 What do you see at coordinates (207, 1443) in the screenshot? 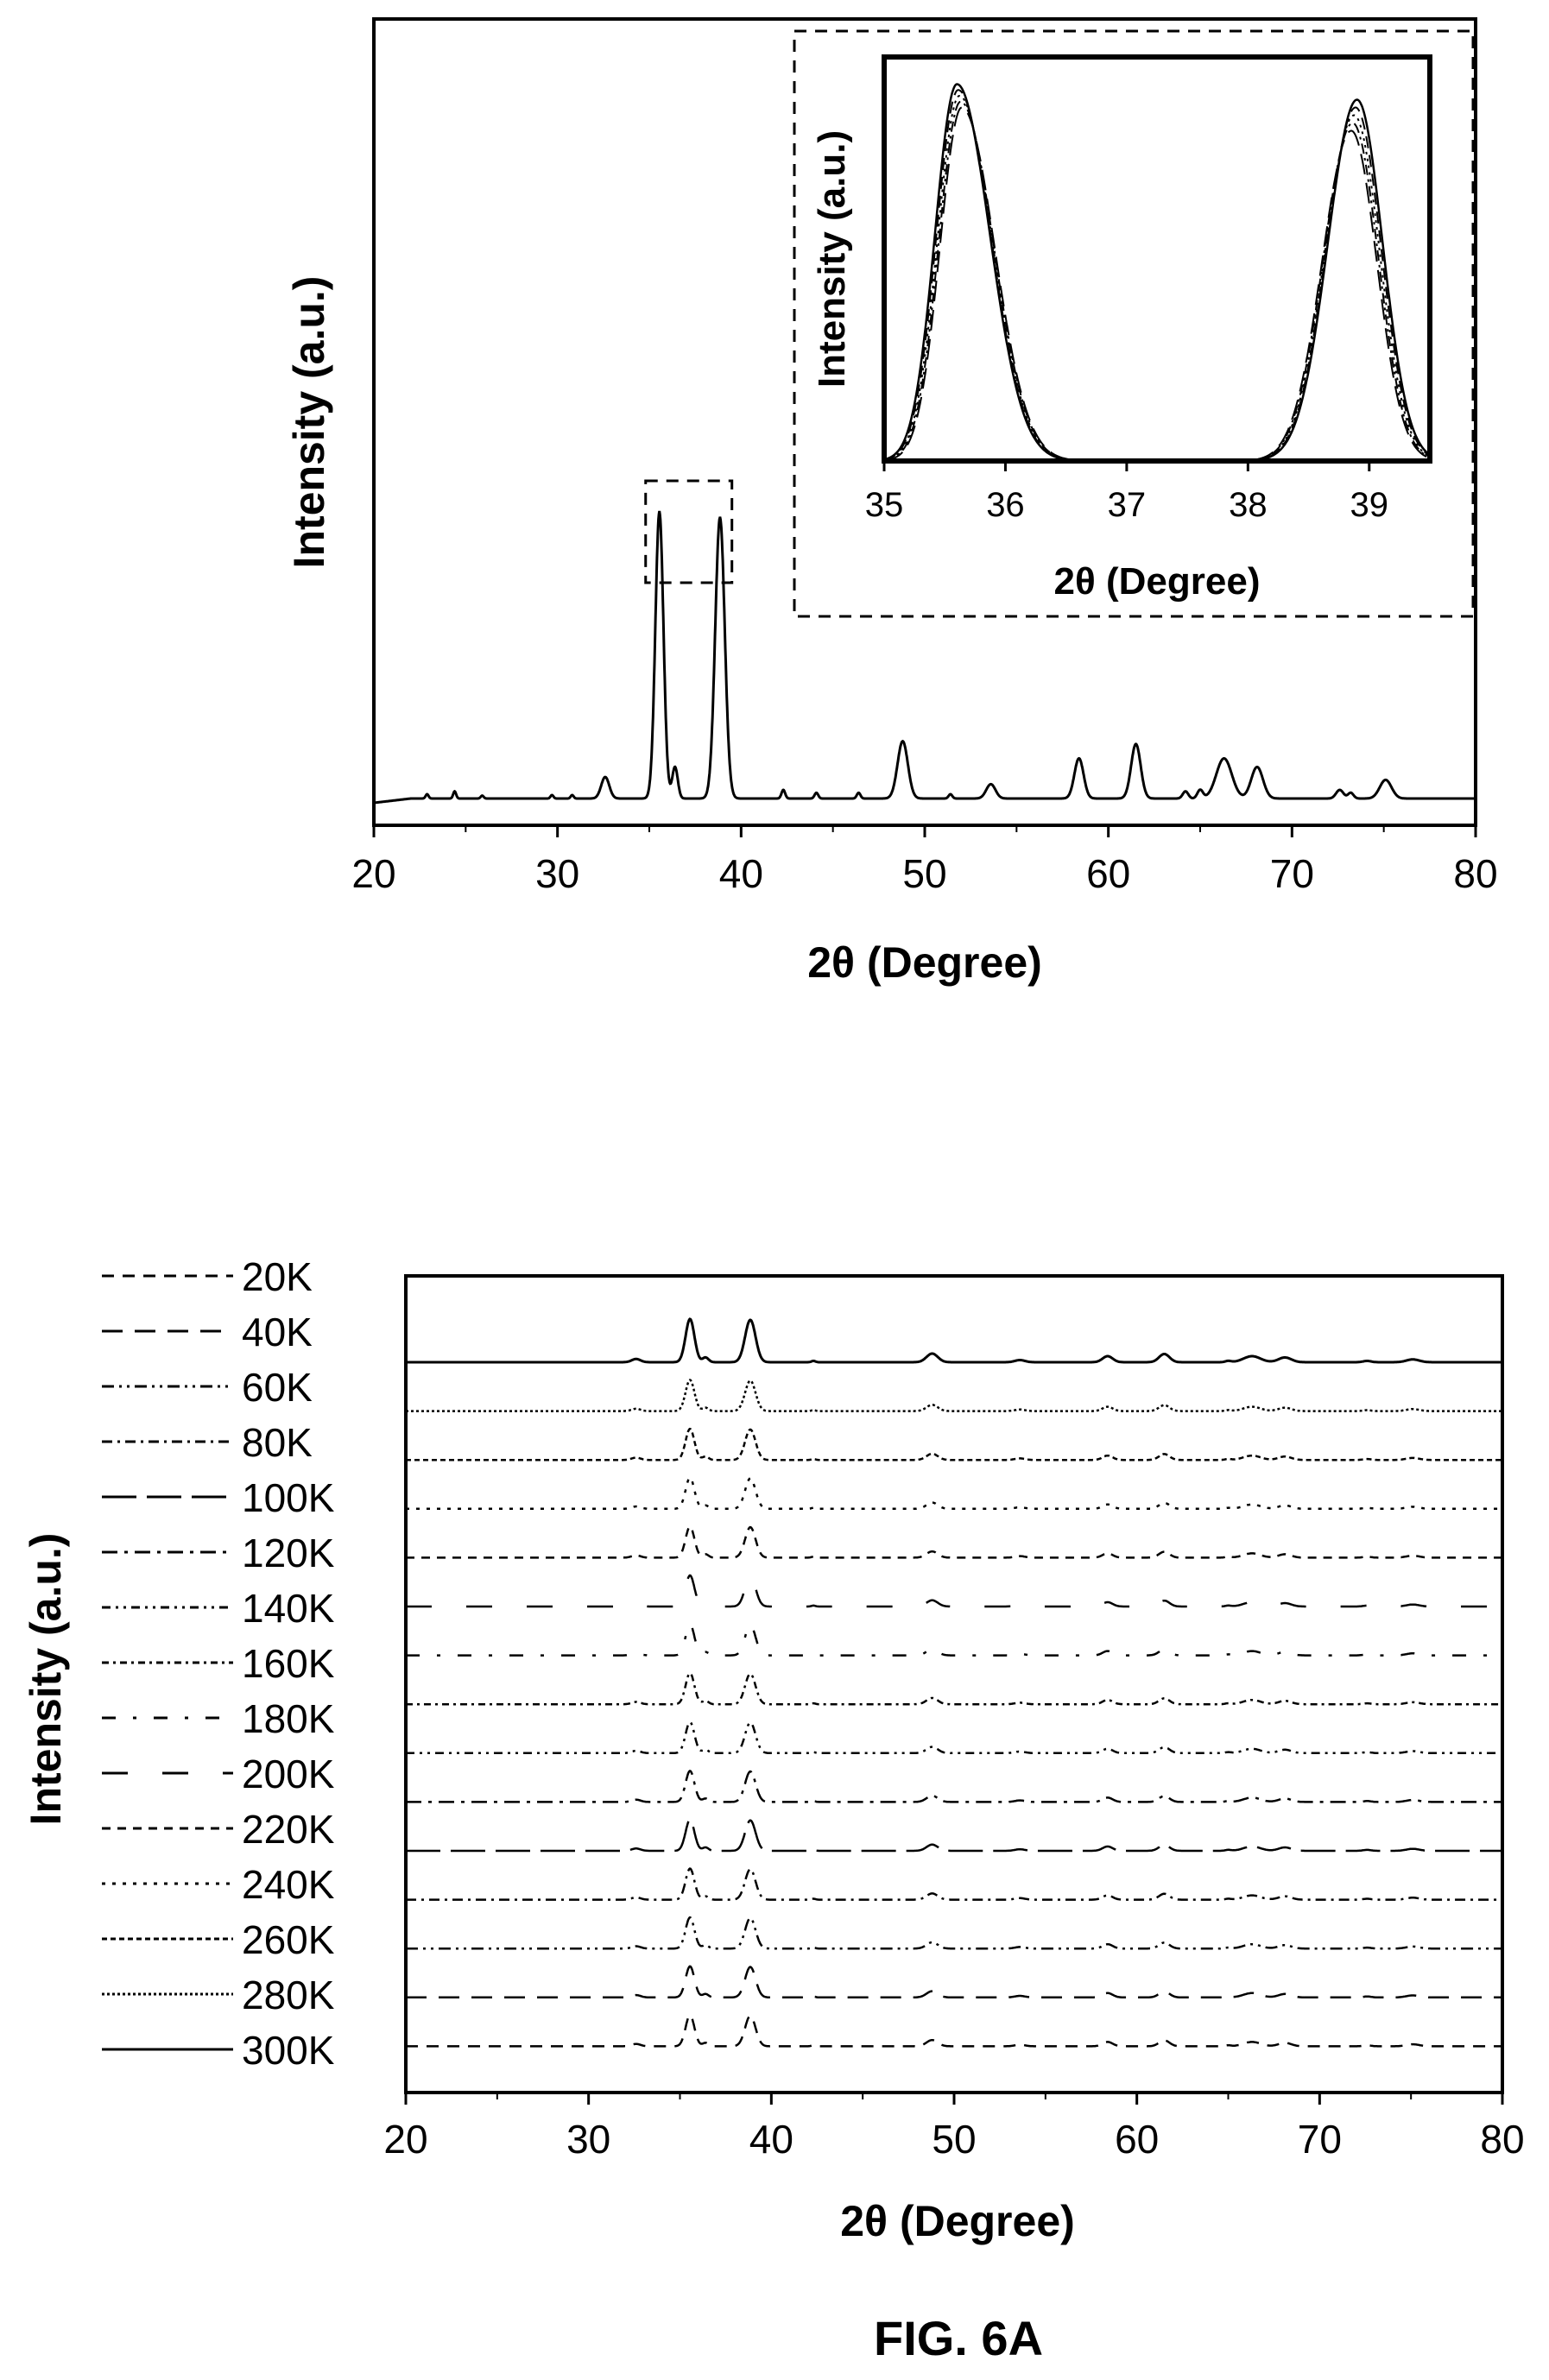
I see `legend-entry-80K: 80K` at bounding box center [207, 1443].